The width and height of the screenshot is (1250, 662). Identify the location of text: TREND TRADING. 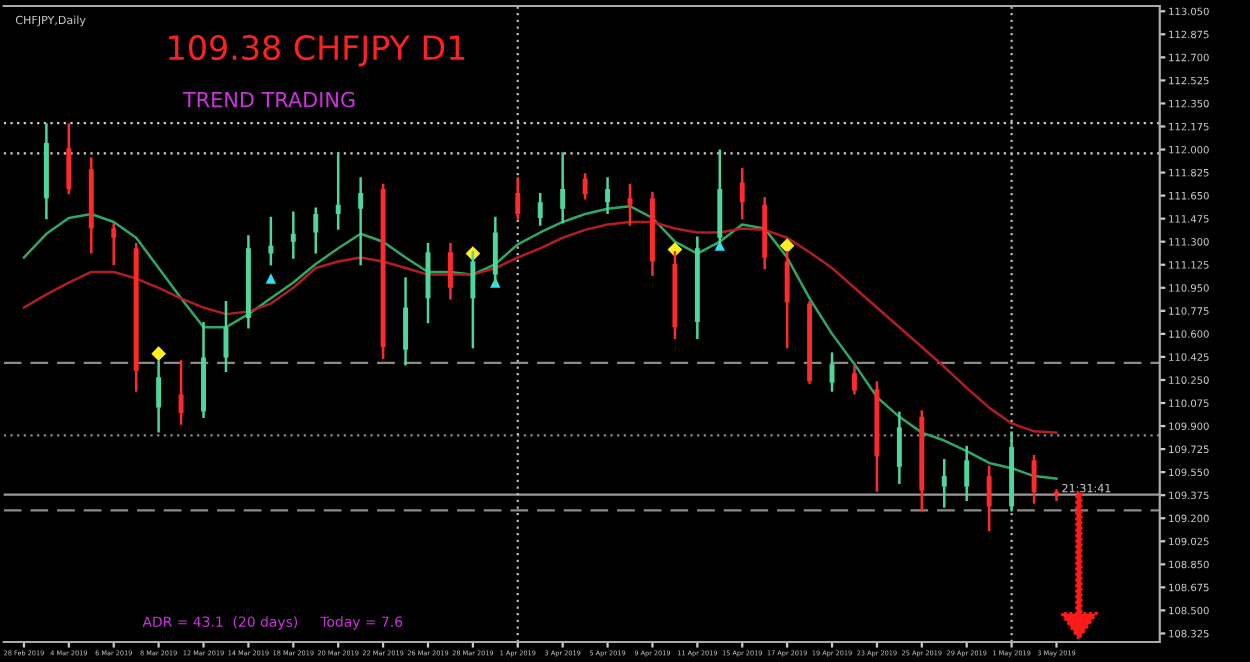
(268, 99).